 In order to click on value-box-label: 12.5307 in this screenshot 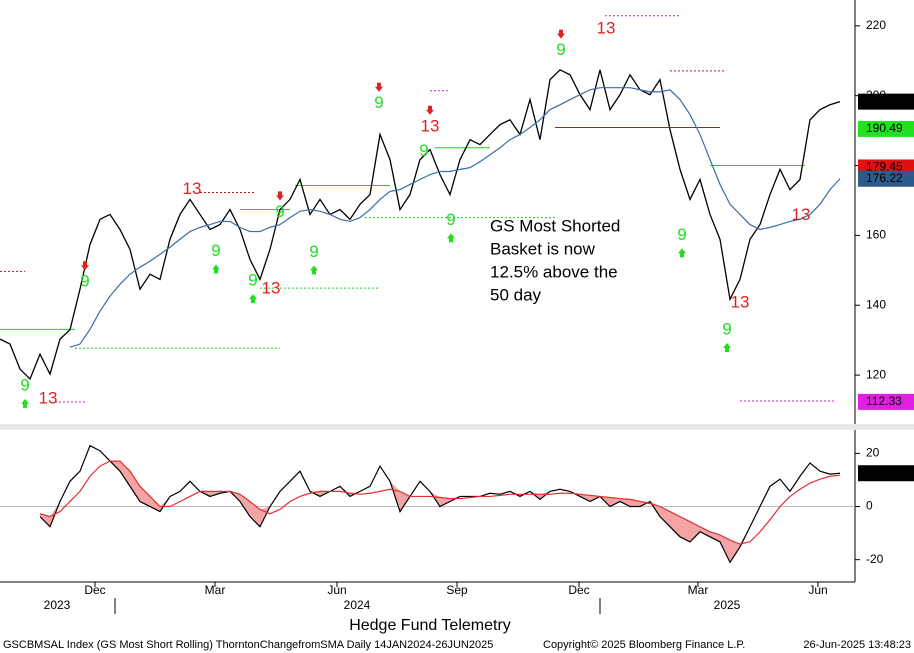, I will do `click(888, 472)`.